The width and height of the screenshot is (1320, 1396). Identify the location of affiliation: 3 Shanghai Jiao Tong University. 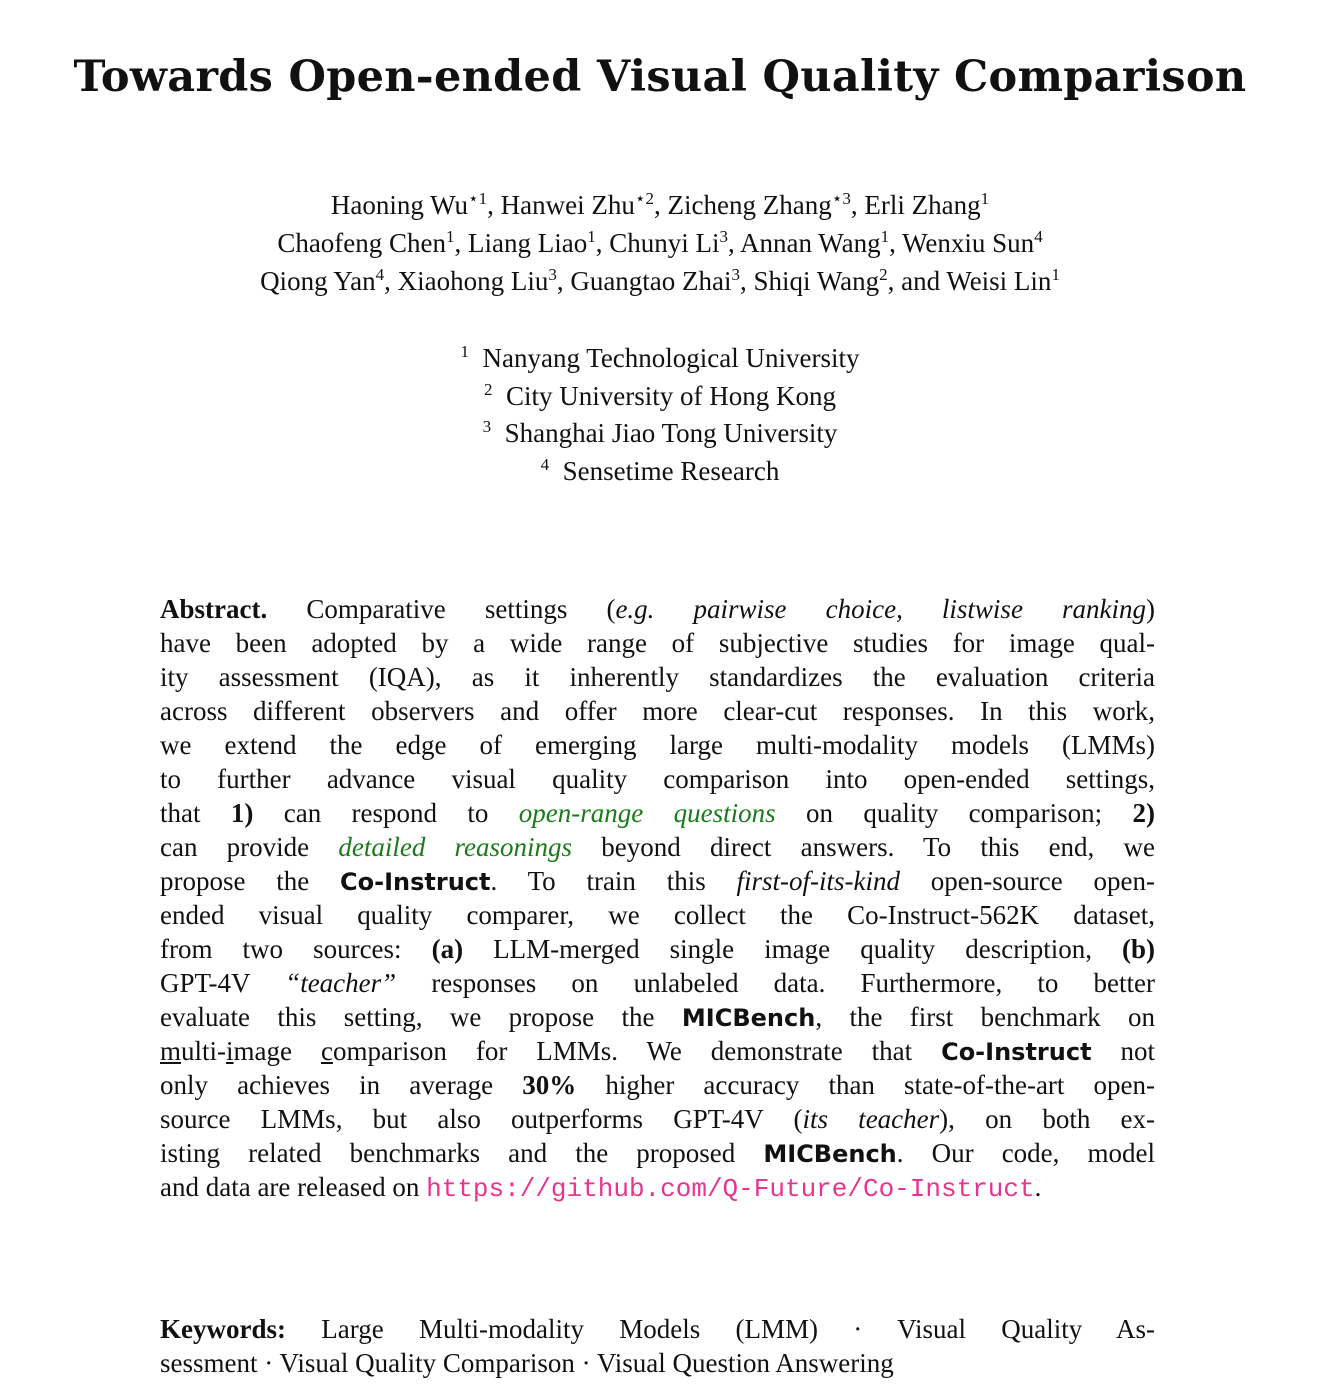
(660, 434).